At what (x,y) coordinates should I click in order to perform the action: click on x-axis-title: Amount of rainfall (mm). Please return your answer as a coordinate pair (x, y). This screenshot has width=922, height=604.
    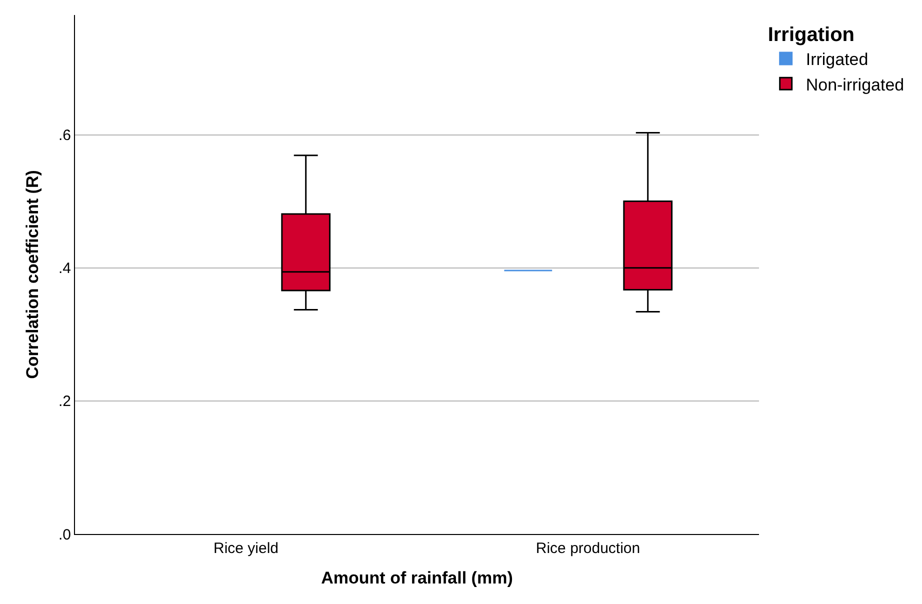
    Looking at the image, I should click on (417, 578).